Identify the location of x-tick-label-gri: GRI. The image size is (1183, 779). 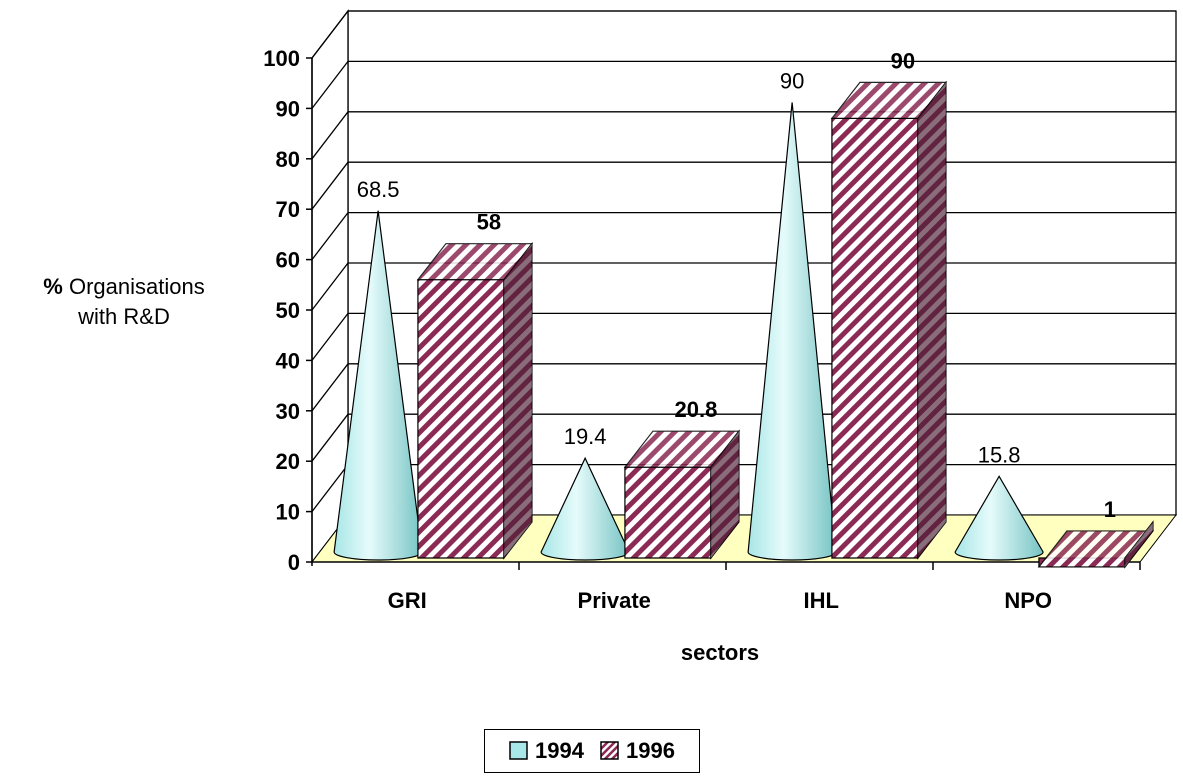
(407, 600).